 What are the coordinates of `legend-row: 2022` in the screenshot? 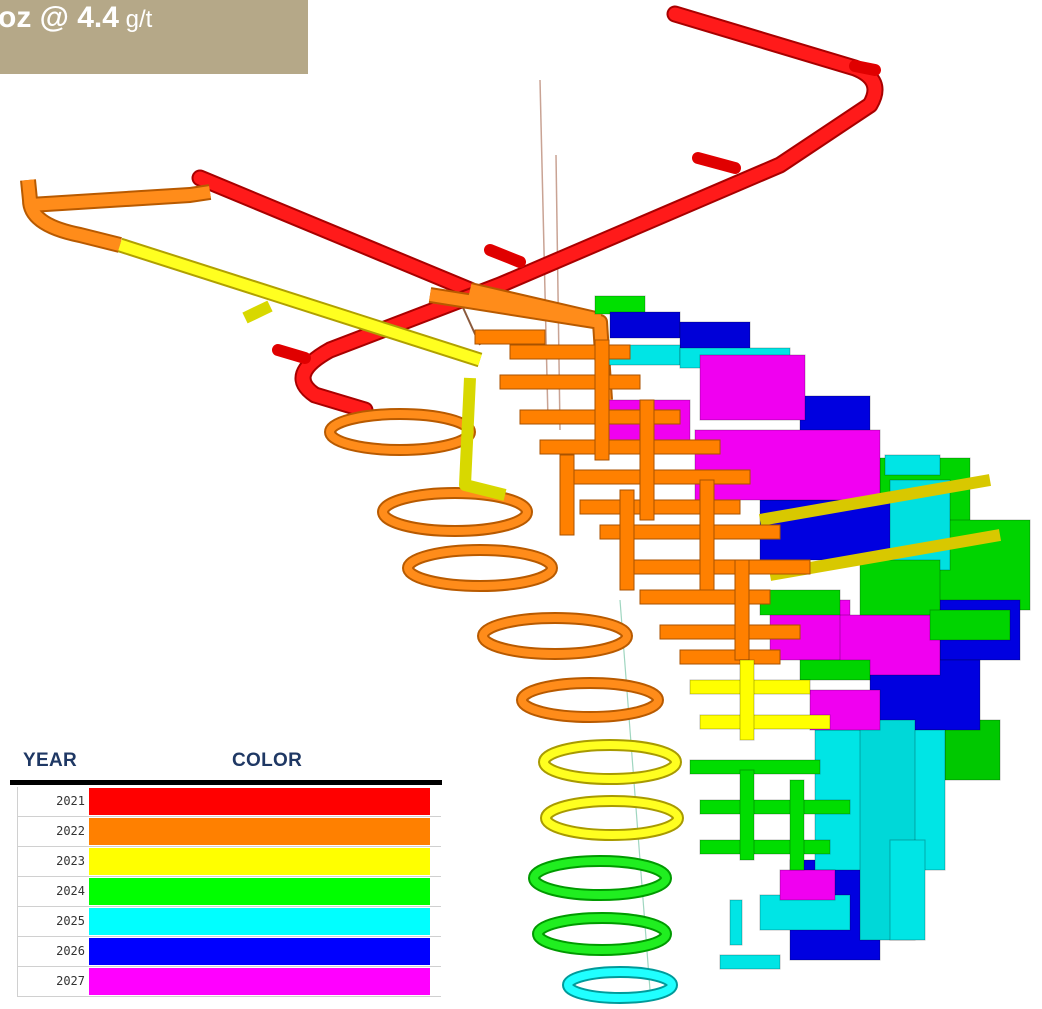 It's located at (229, 832).